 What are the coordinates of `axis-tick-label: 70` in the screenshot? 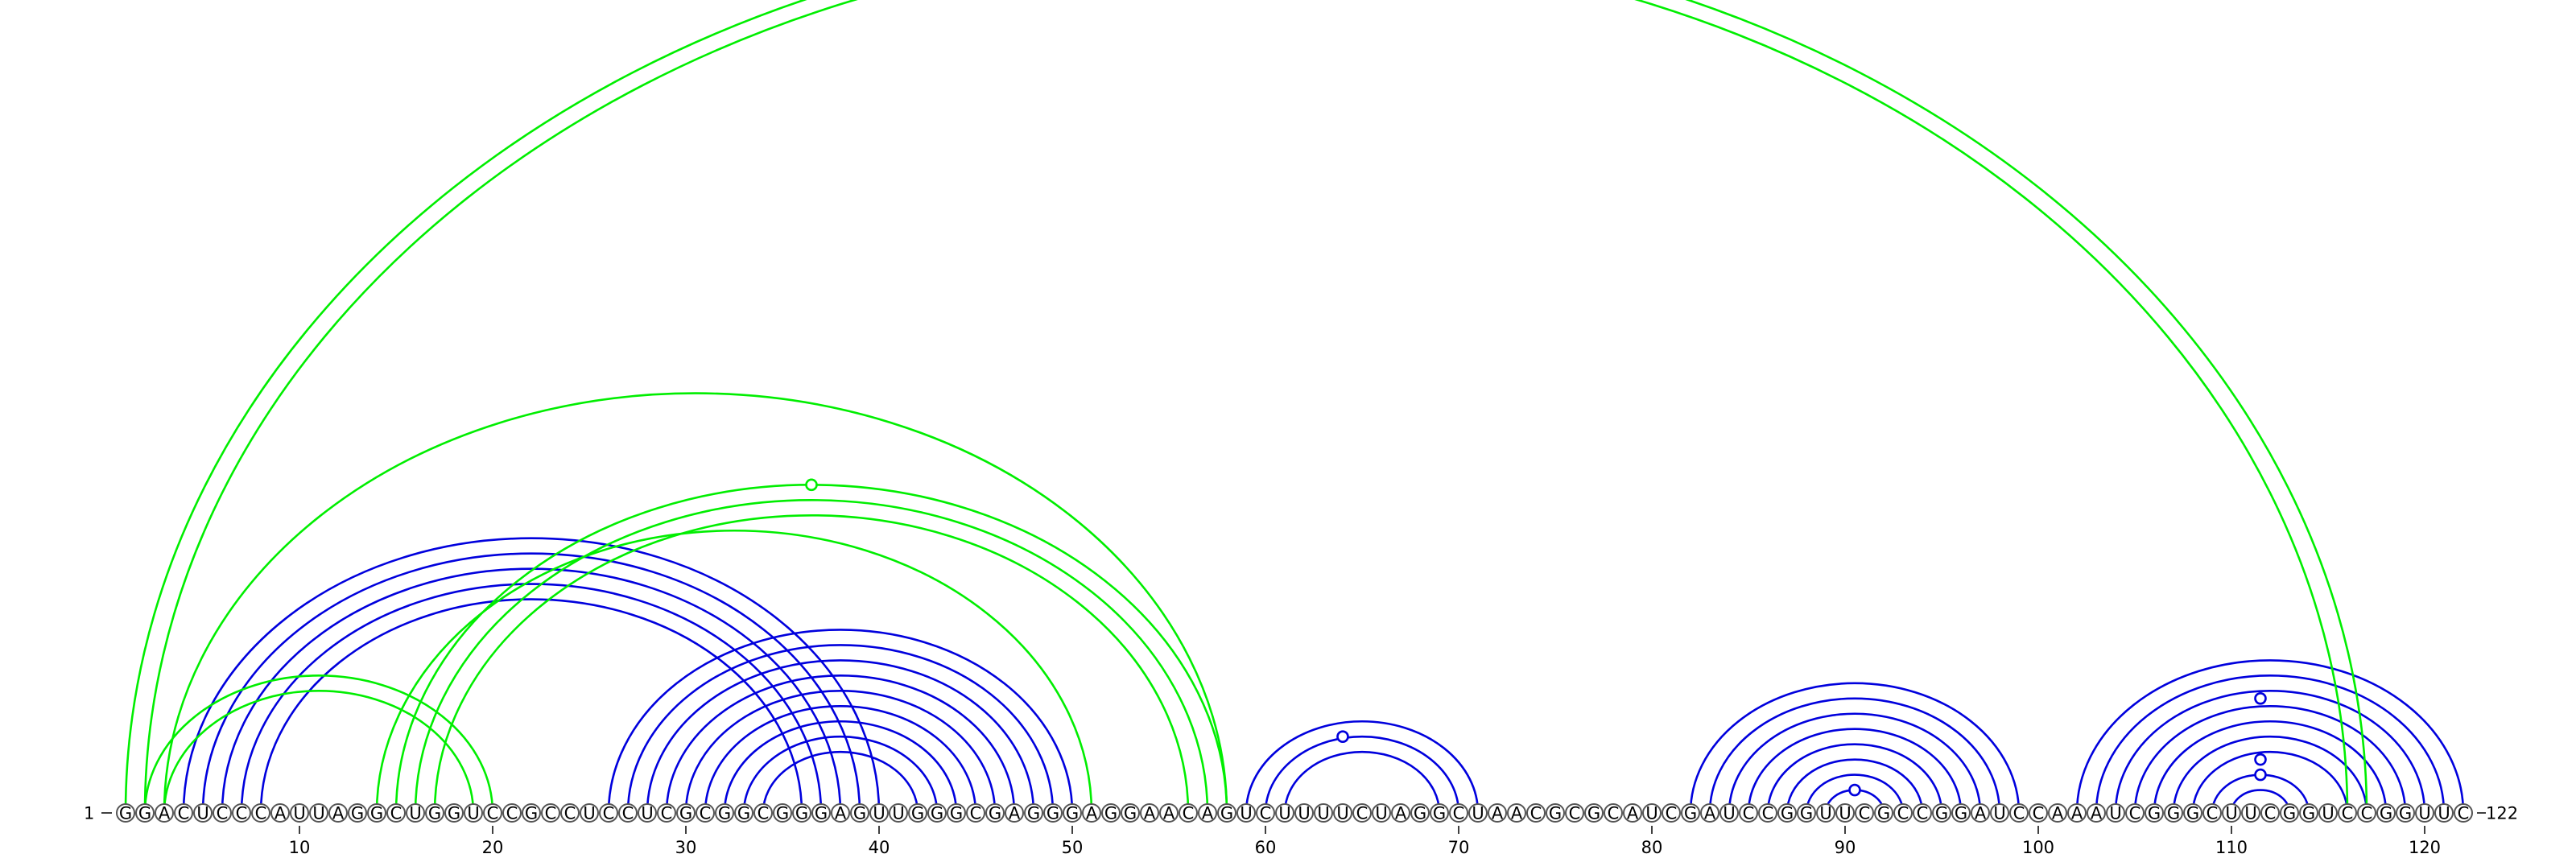 It's located at (1459, 848).